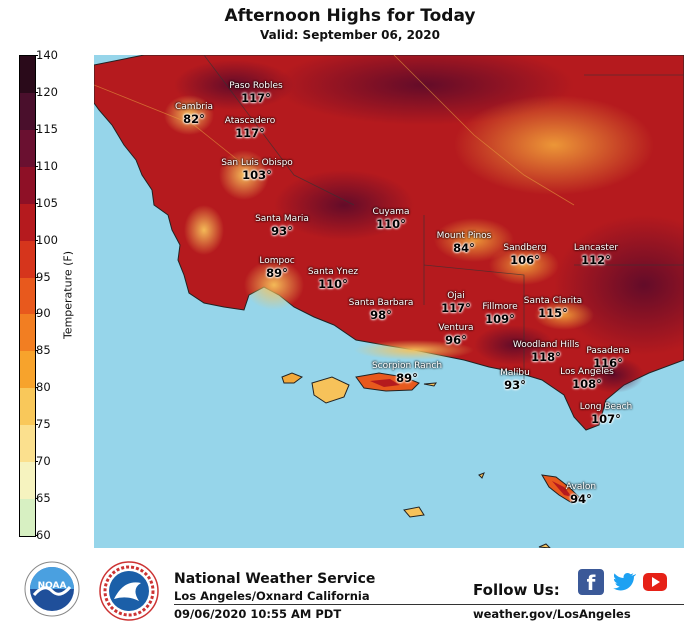 The image size is (700, 637). I want to click on footer-divider, so click(429, 604).